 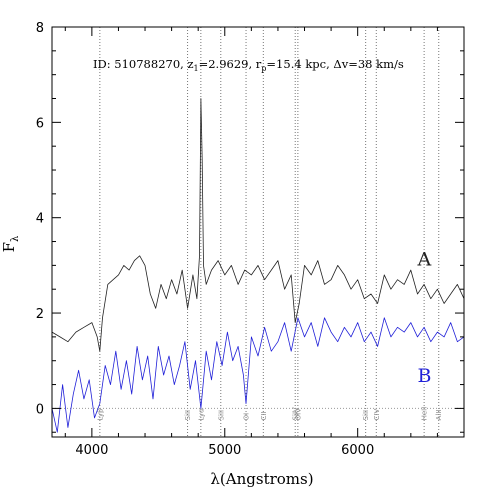 What do you see at coordinates (40, 28) in the screenshot?
I see `y-tick-label: 8` at bounding box center [40, 28].